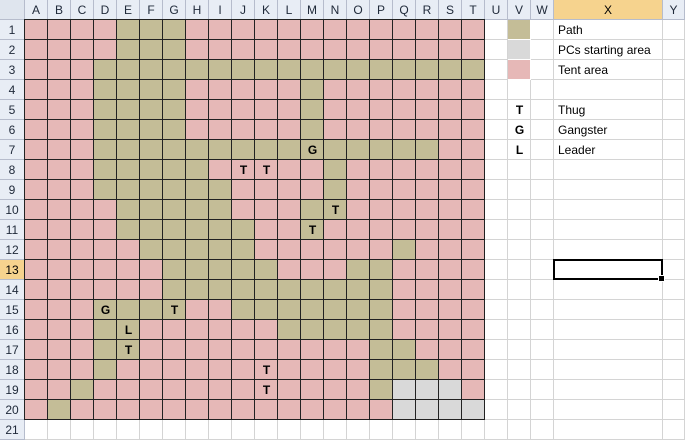 The height and width of the screenshot is (442, 688). I want to click on column-header-h: H, so click(197, 10).